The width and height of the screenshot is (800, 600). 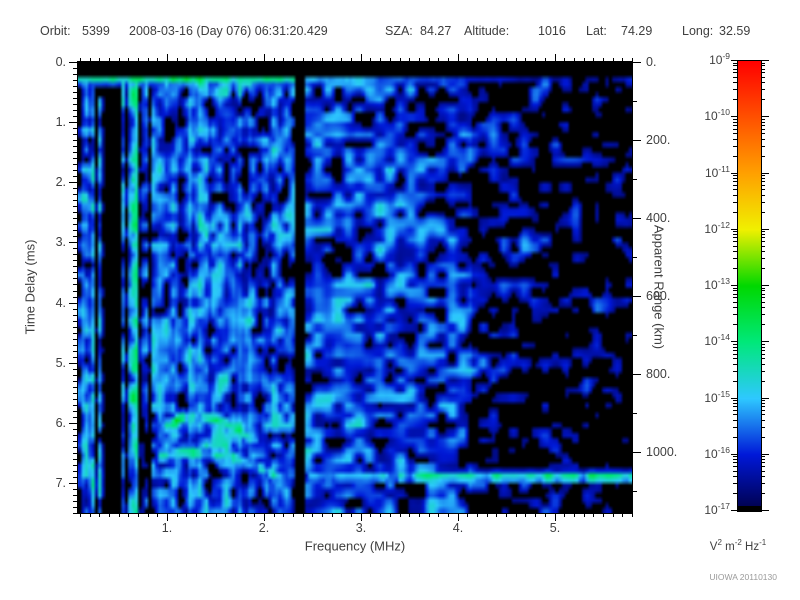 I want to click on y-axis-title-right: Apparent Range (km), so click(x=659, y=287).